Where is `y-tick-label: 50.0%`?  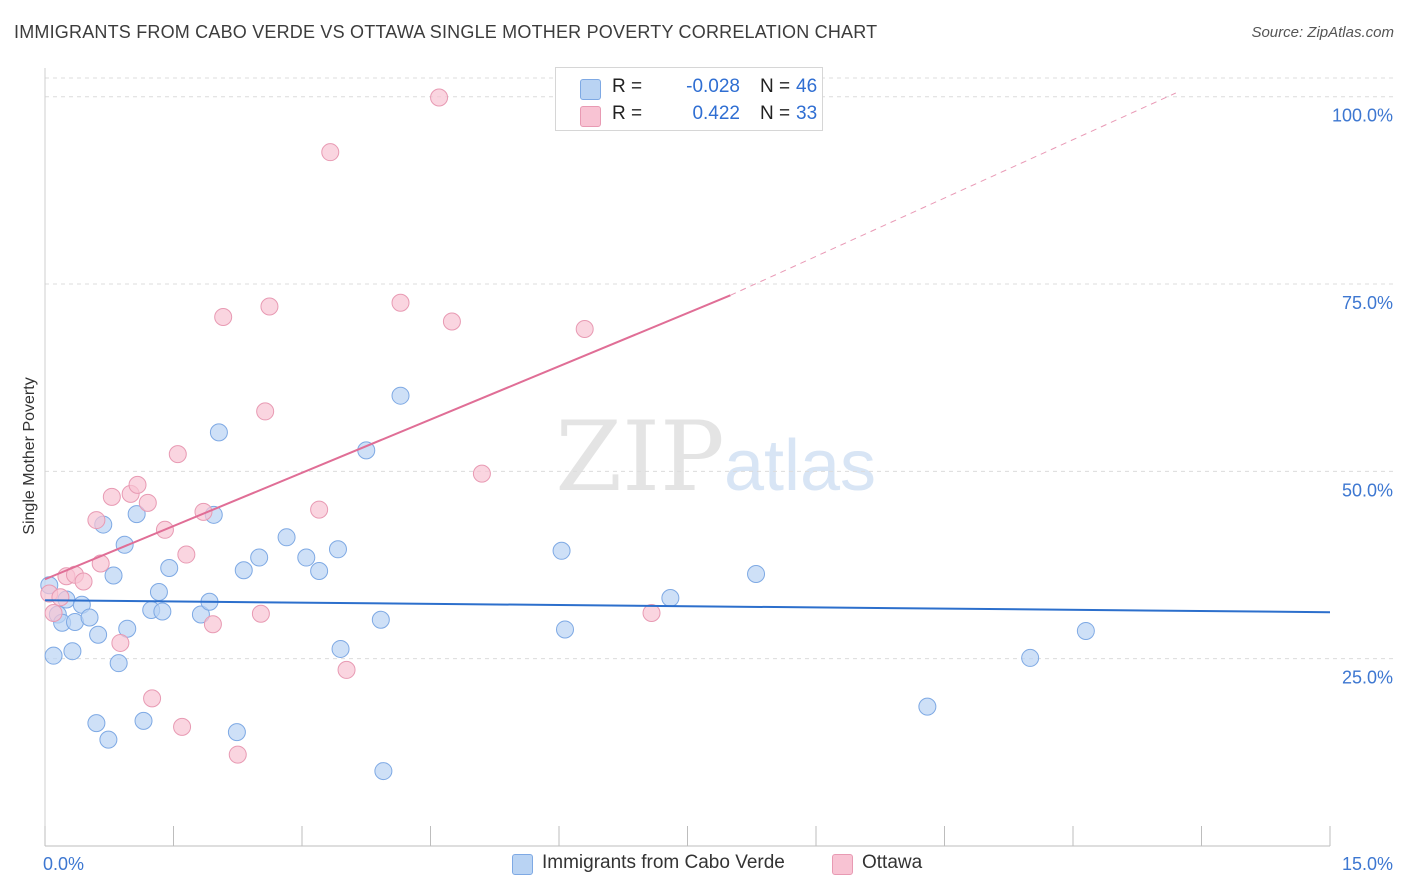 y-tick-label: 50.0% is located at coordinates (1367, 490).